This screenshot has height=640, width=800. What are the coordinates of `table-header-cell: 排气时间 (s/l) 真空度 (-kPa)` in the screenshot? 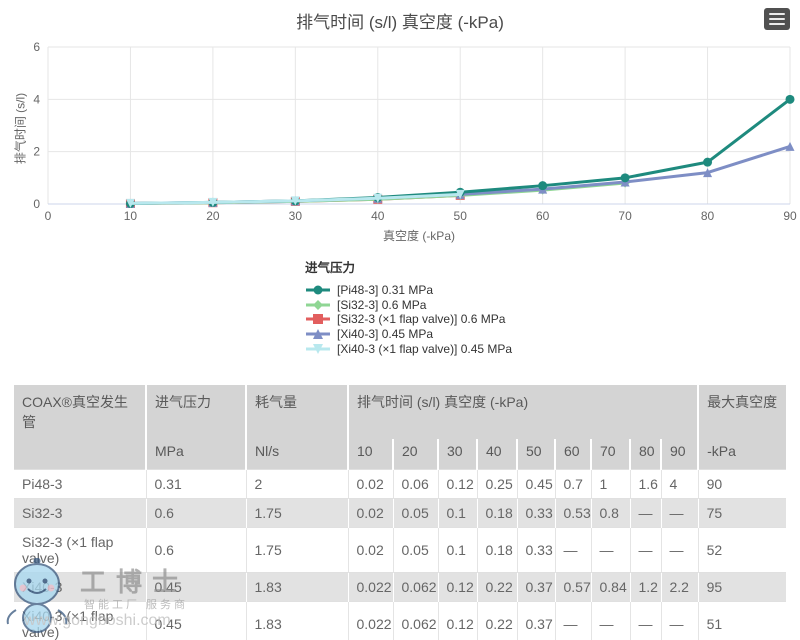 It's located at (522, 412).